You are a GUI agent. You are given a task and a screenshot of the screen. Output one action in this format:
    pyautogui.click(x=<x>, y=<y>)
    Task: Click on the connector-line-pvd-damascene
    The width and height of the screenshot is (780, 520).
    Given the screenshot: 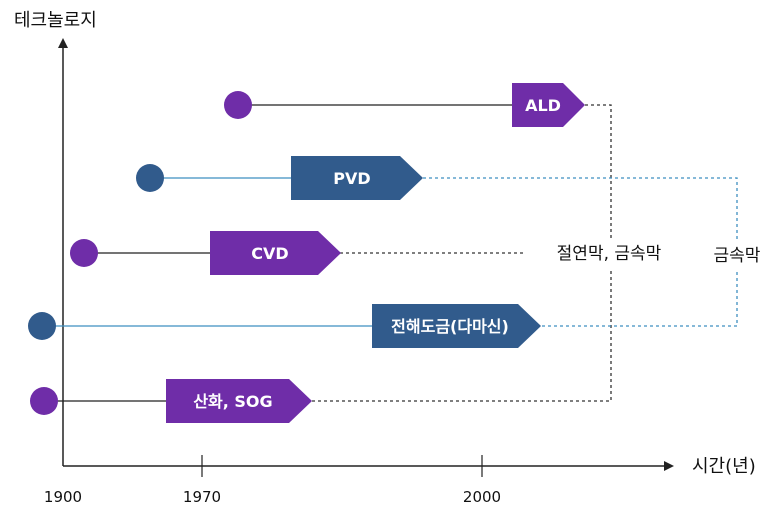 What is the action you would take?
    pyautogui.click(x=580, y=252)
    